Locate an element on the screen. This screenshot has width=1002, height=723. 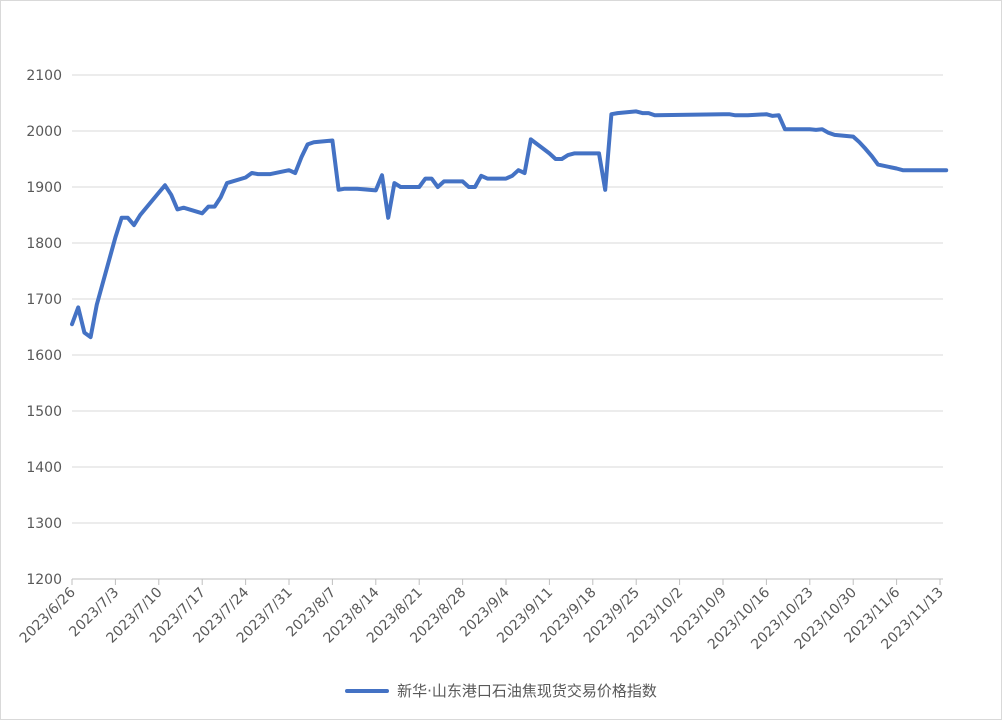
y-tick-label: 1700 is located at coordinates (44, 300).